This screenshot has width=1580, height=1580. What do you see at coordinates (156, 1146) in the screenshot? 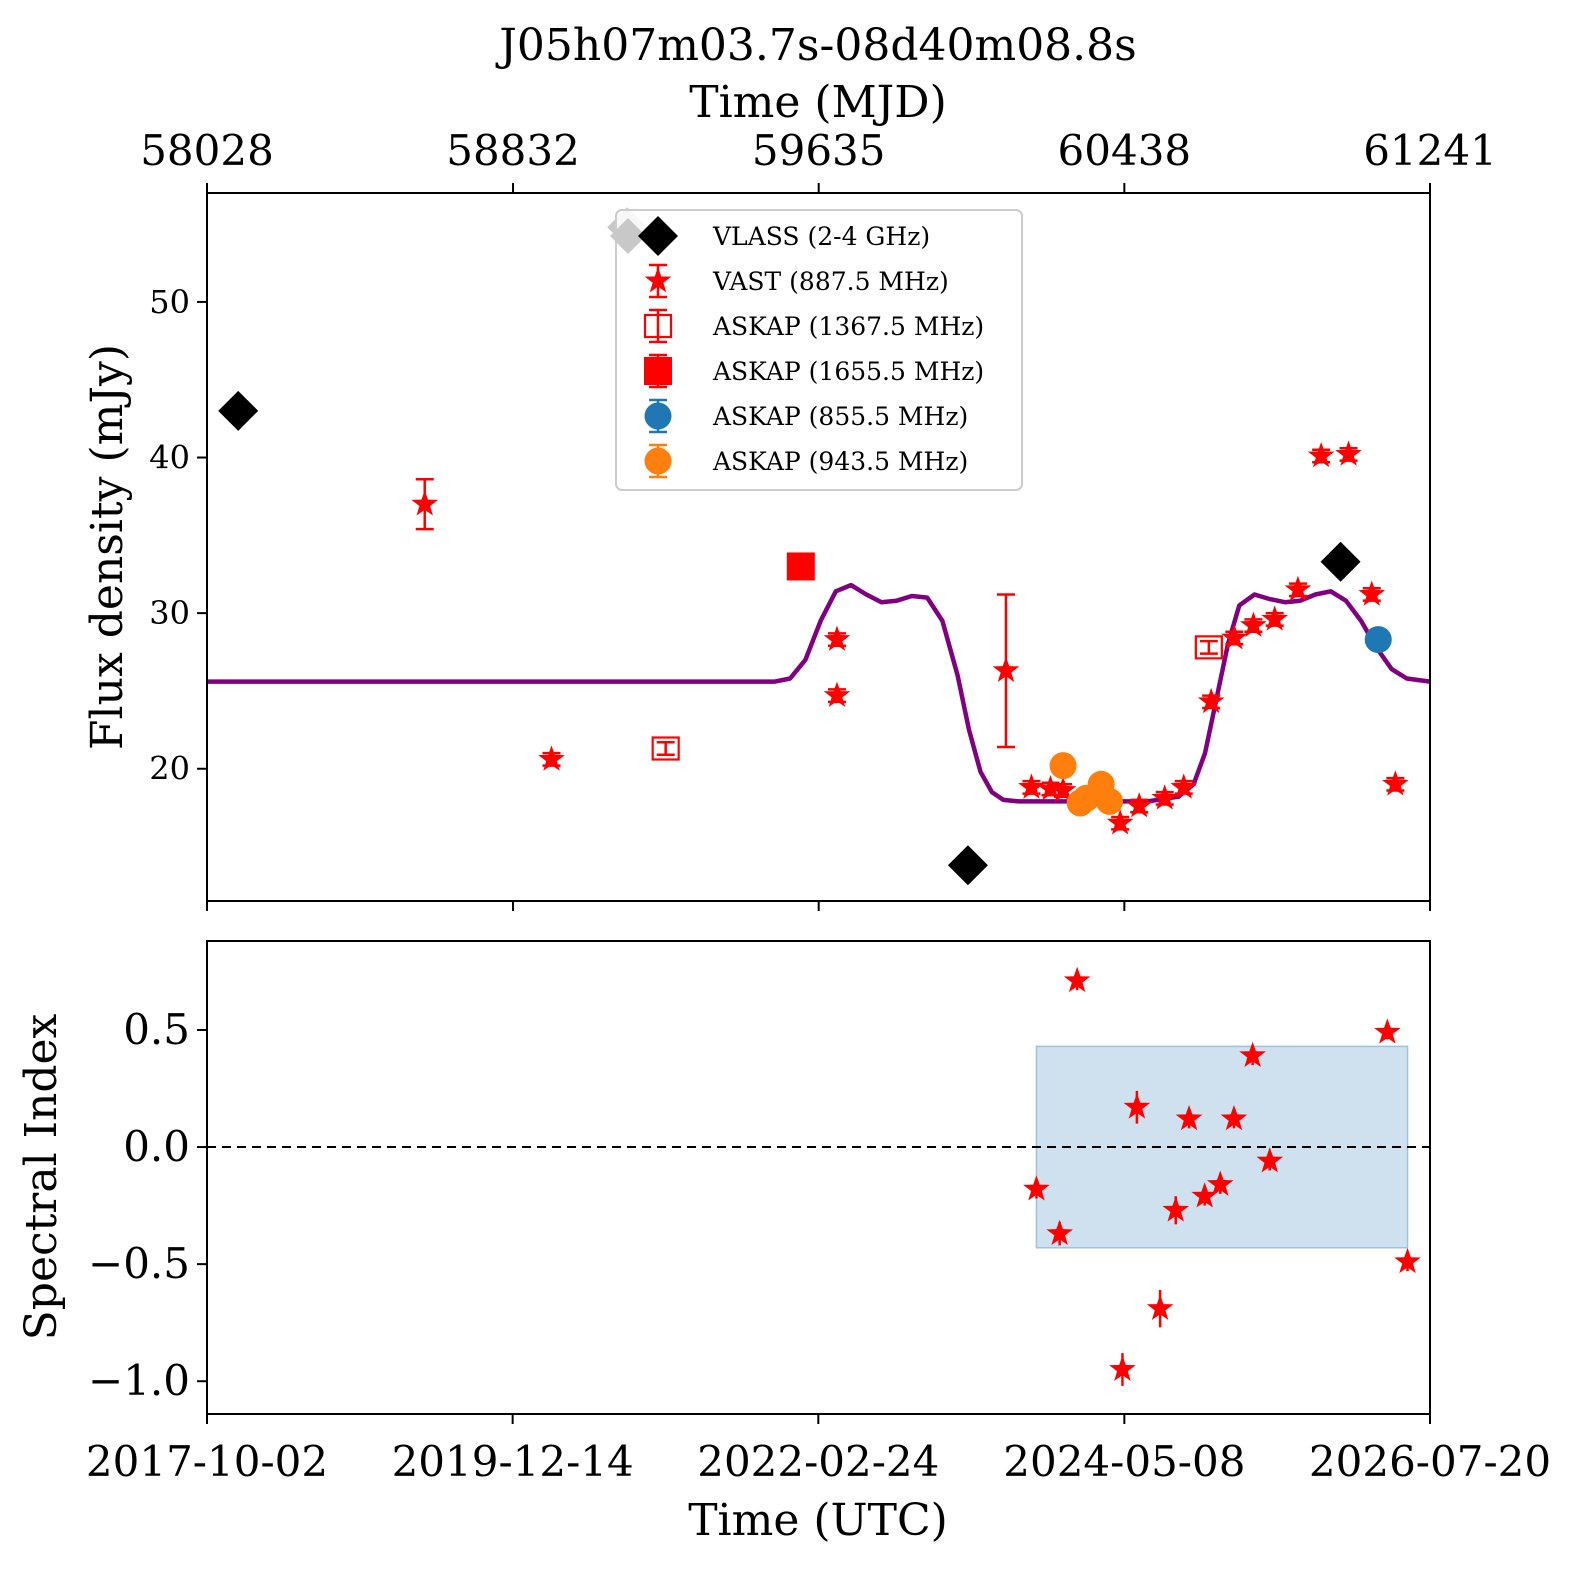
I see `spectral-index-y-tick-label: 0.0` at bounding box center [156, 1146].